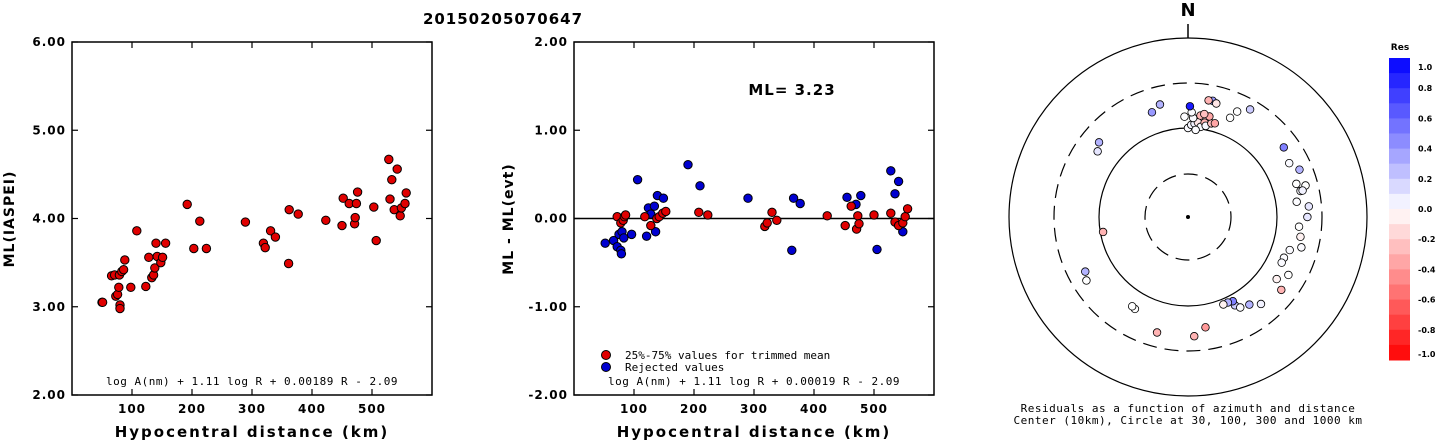 The width and height of the screenshot is (1437, 441). What do you see at coordinates (10, 219) in the screenshot?
I see `left-y-axis-label: ML(IASPEI)` at bounding box center [10, 219].